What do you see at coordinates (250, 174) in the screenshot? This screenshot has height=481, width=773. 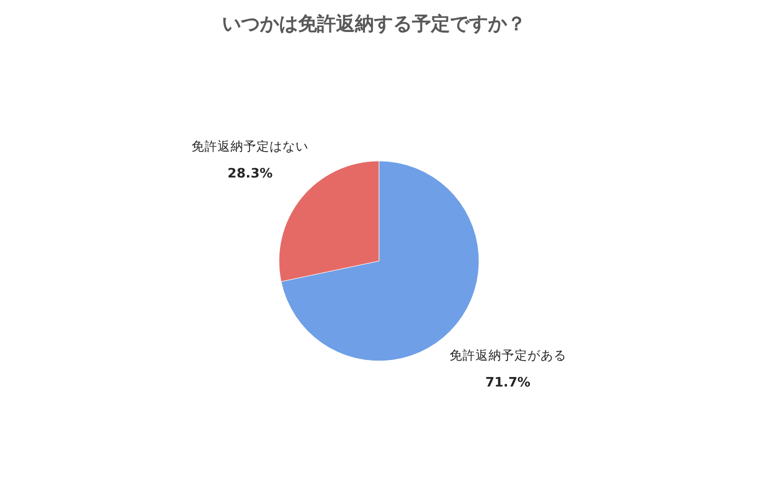 I see `data-label: 28.3%` at bounding box center [250, 174].